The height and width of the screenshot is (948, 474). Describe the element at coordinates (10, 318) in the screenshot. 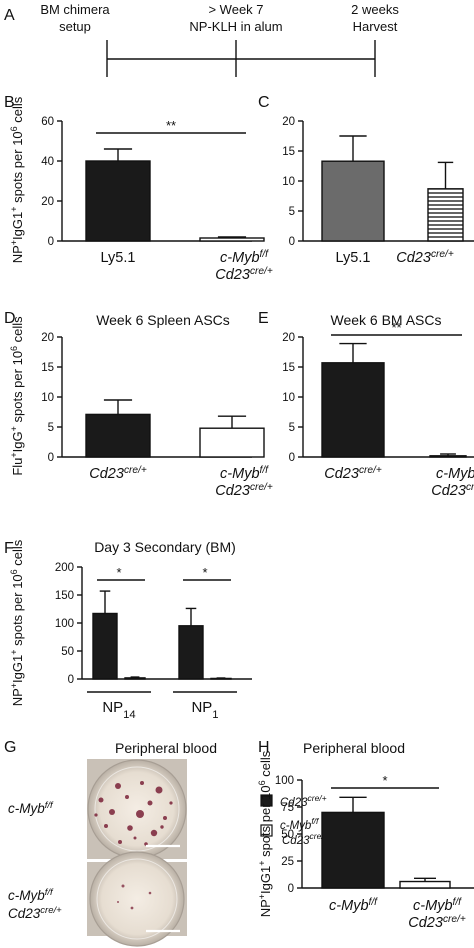

I see `panel-letter-d: D` at that location.